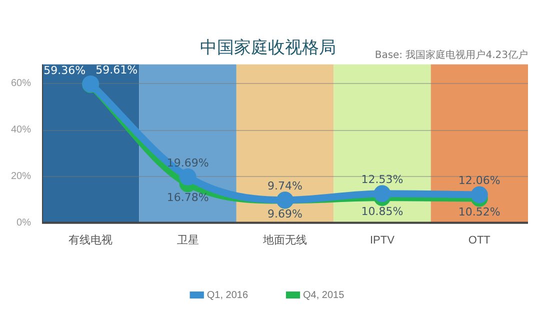  I want to click on legend-label: Q4, 2015, so click(324, 295).